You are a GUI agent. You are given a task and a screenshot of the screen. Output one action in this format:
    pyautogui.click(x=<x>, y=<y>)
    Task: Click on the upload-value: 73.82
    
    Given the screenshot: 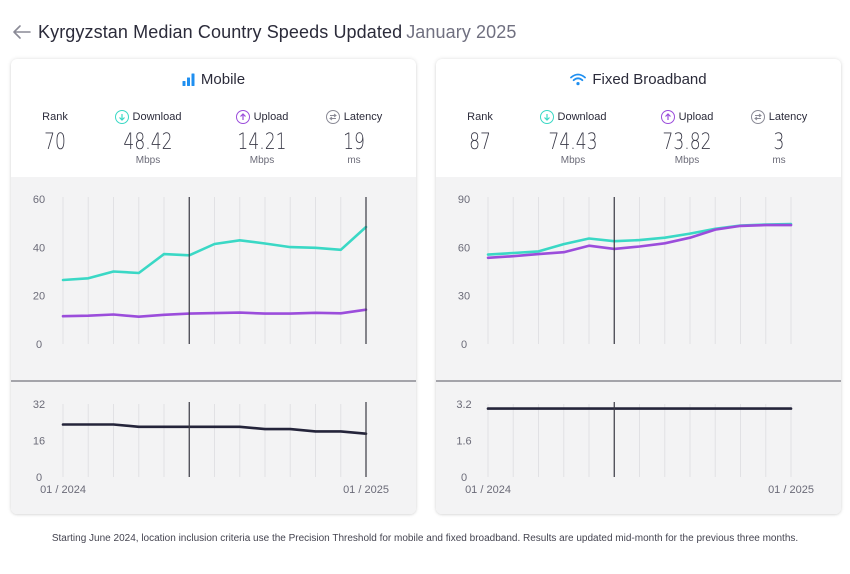 What is the action you would take?
    pyautogui.click(x=687, y=142)
    